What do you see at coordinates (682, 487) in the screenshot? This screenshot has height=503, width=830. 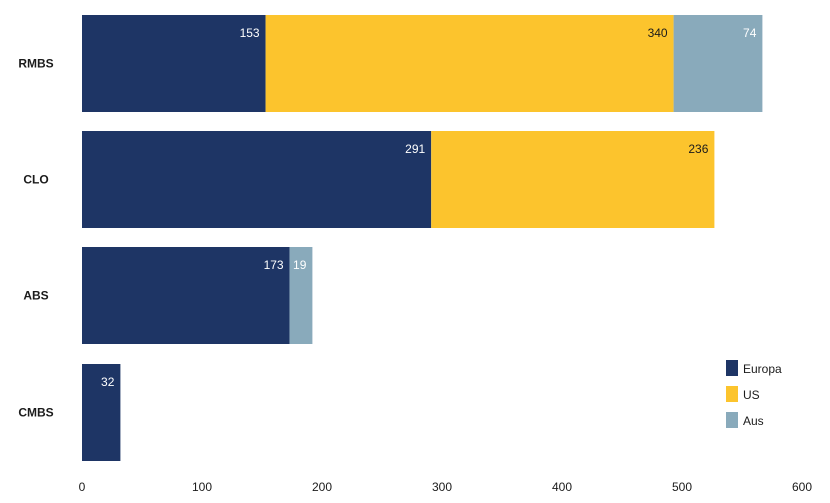 I see `x-tick-label: 500` at bounding box center [682, 487].